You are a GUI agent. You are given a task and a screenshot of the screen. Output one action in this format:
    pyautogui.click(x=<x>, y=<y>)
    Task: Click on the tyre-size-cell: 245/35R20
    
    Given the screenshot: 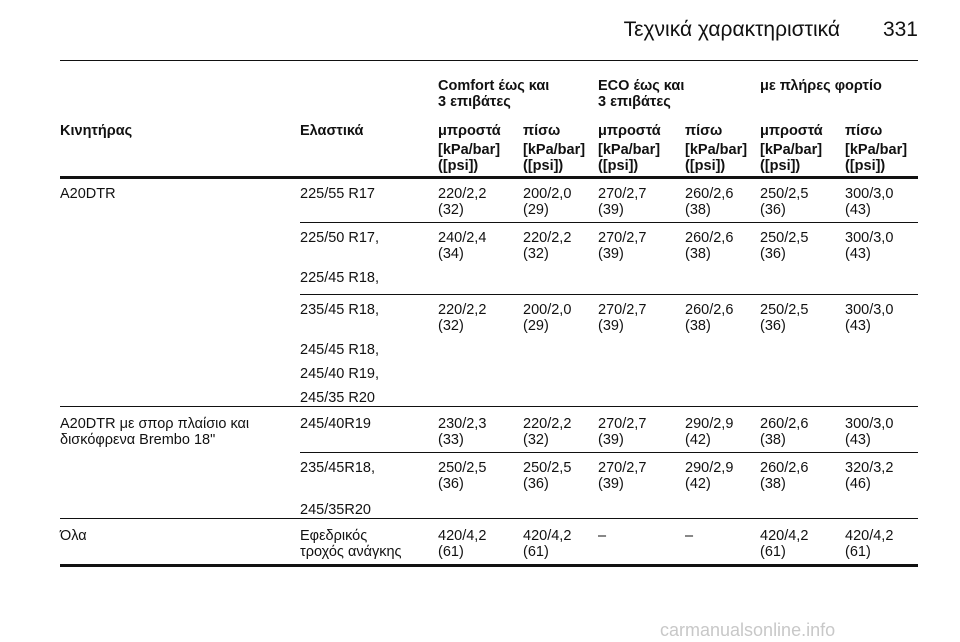 What is the action you would take?
    pyautogui.click(x=335, y=510)
    